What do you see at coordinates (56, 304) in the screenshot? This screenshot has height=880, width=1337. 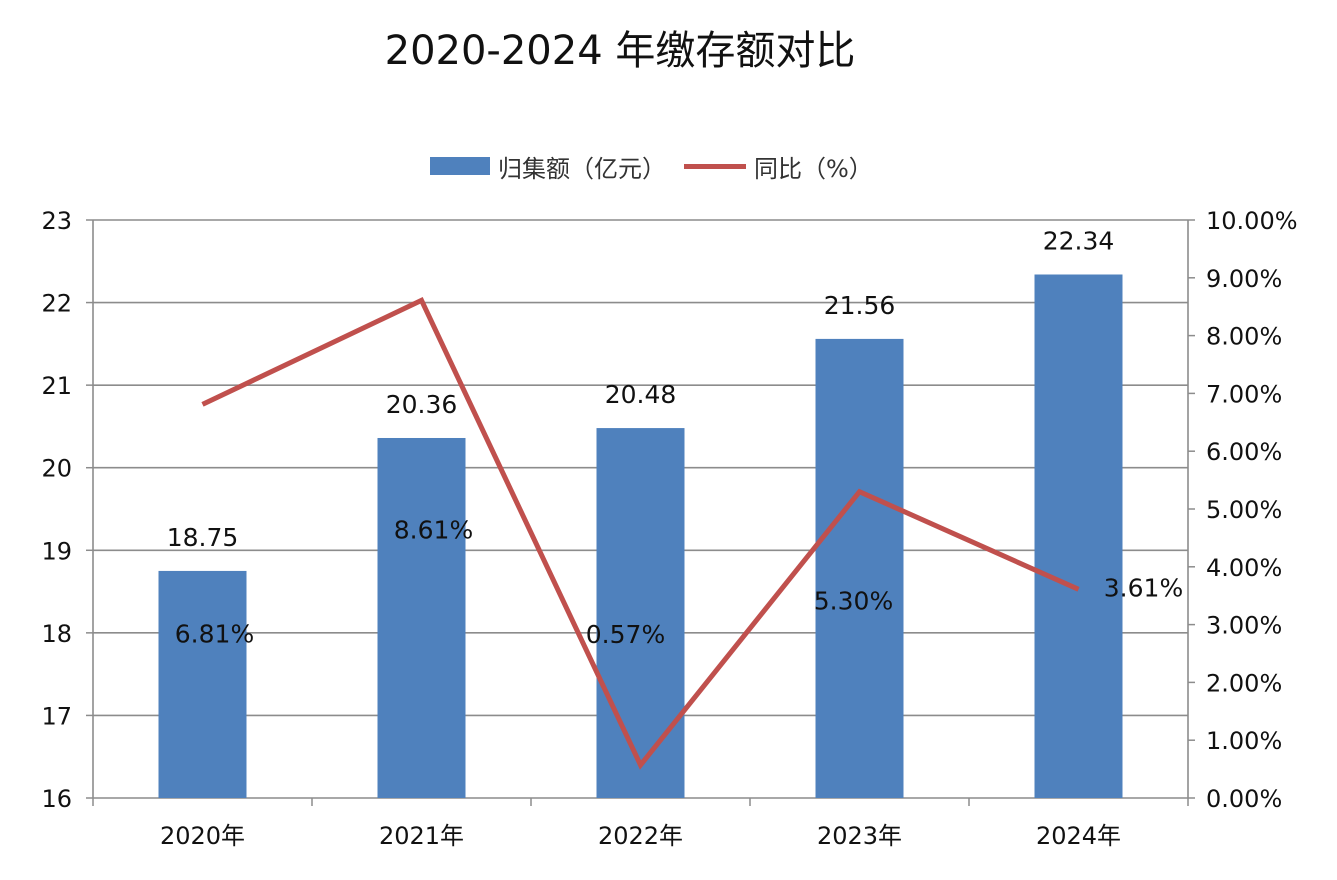 I see `y-left-tick-label: 22` at bounding box center [56, 304].